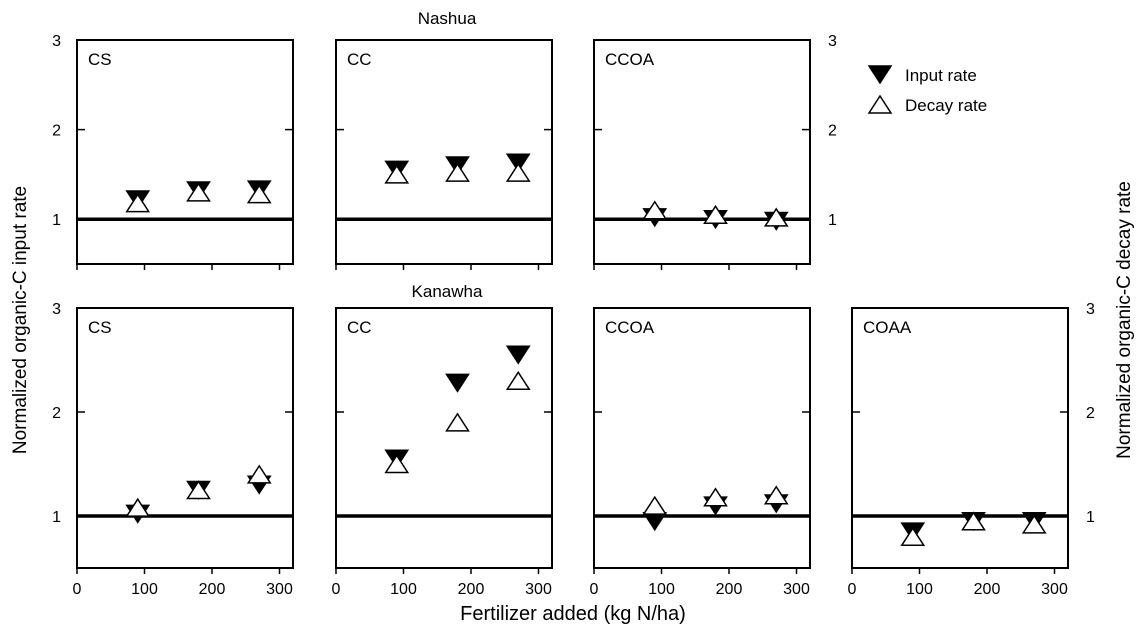 This screenshot has height=631, width=1140. What do you see at coordinates (447, 291) in the screenshot?
I see `kanawha-title: Kanawha` at bounding box center [447, 291].